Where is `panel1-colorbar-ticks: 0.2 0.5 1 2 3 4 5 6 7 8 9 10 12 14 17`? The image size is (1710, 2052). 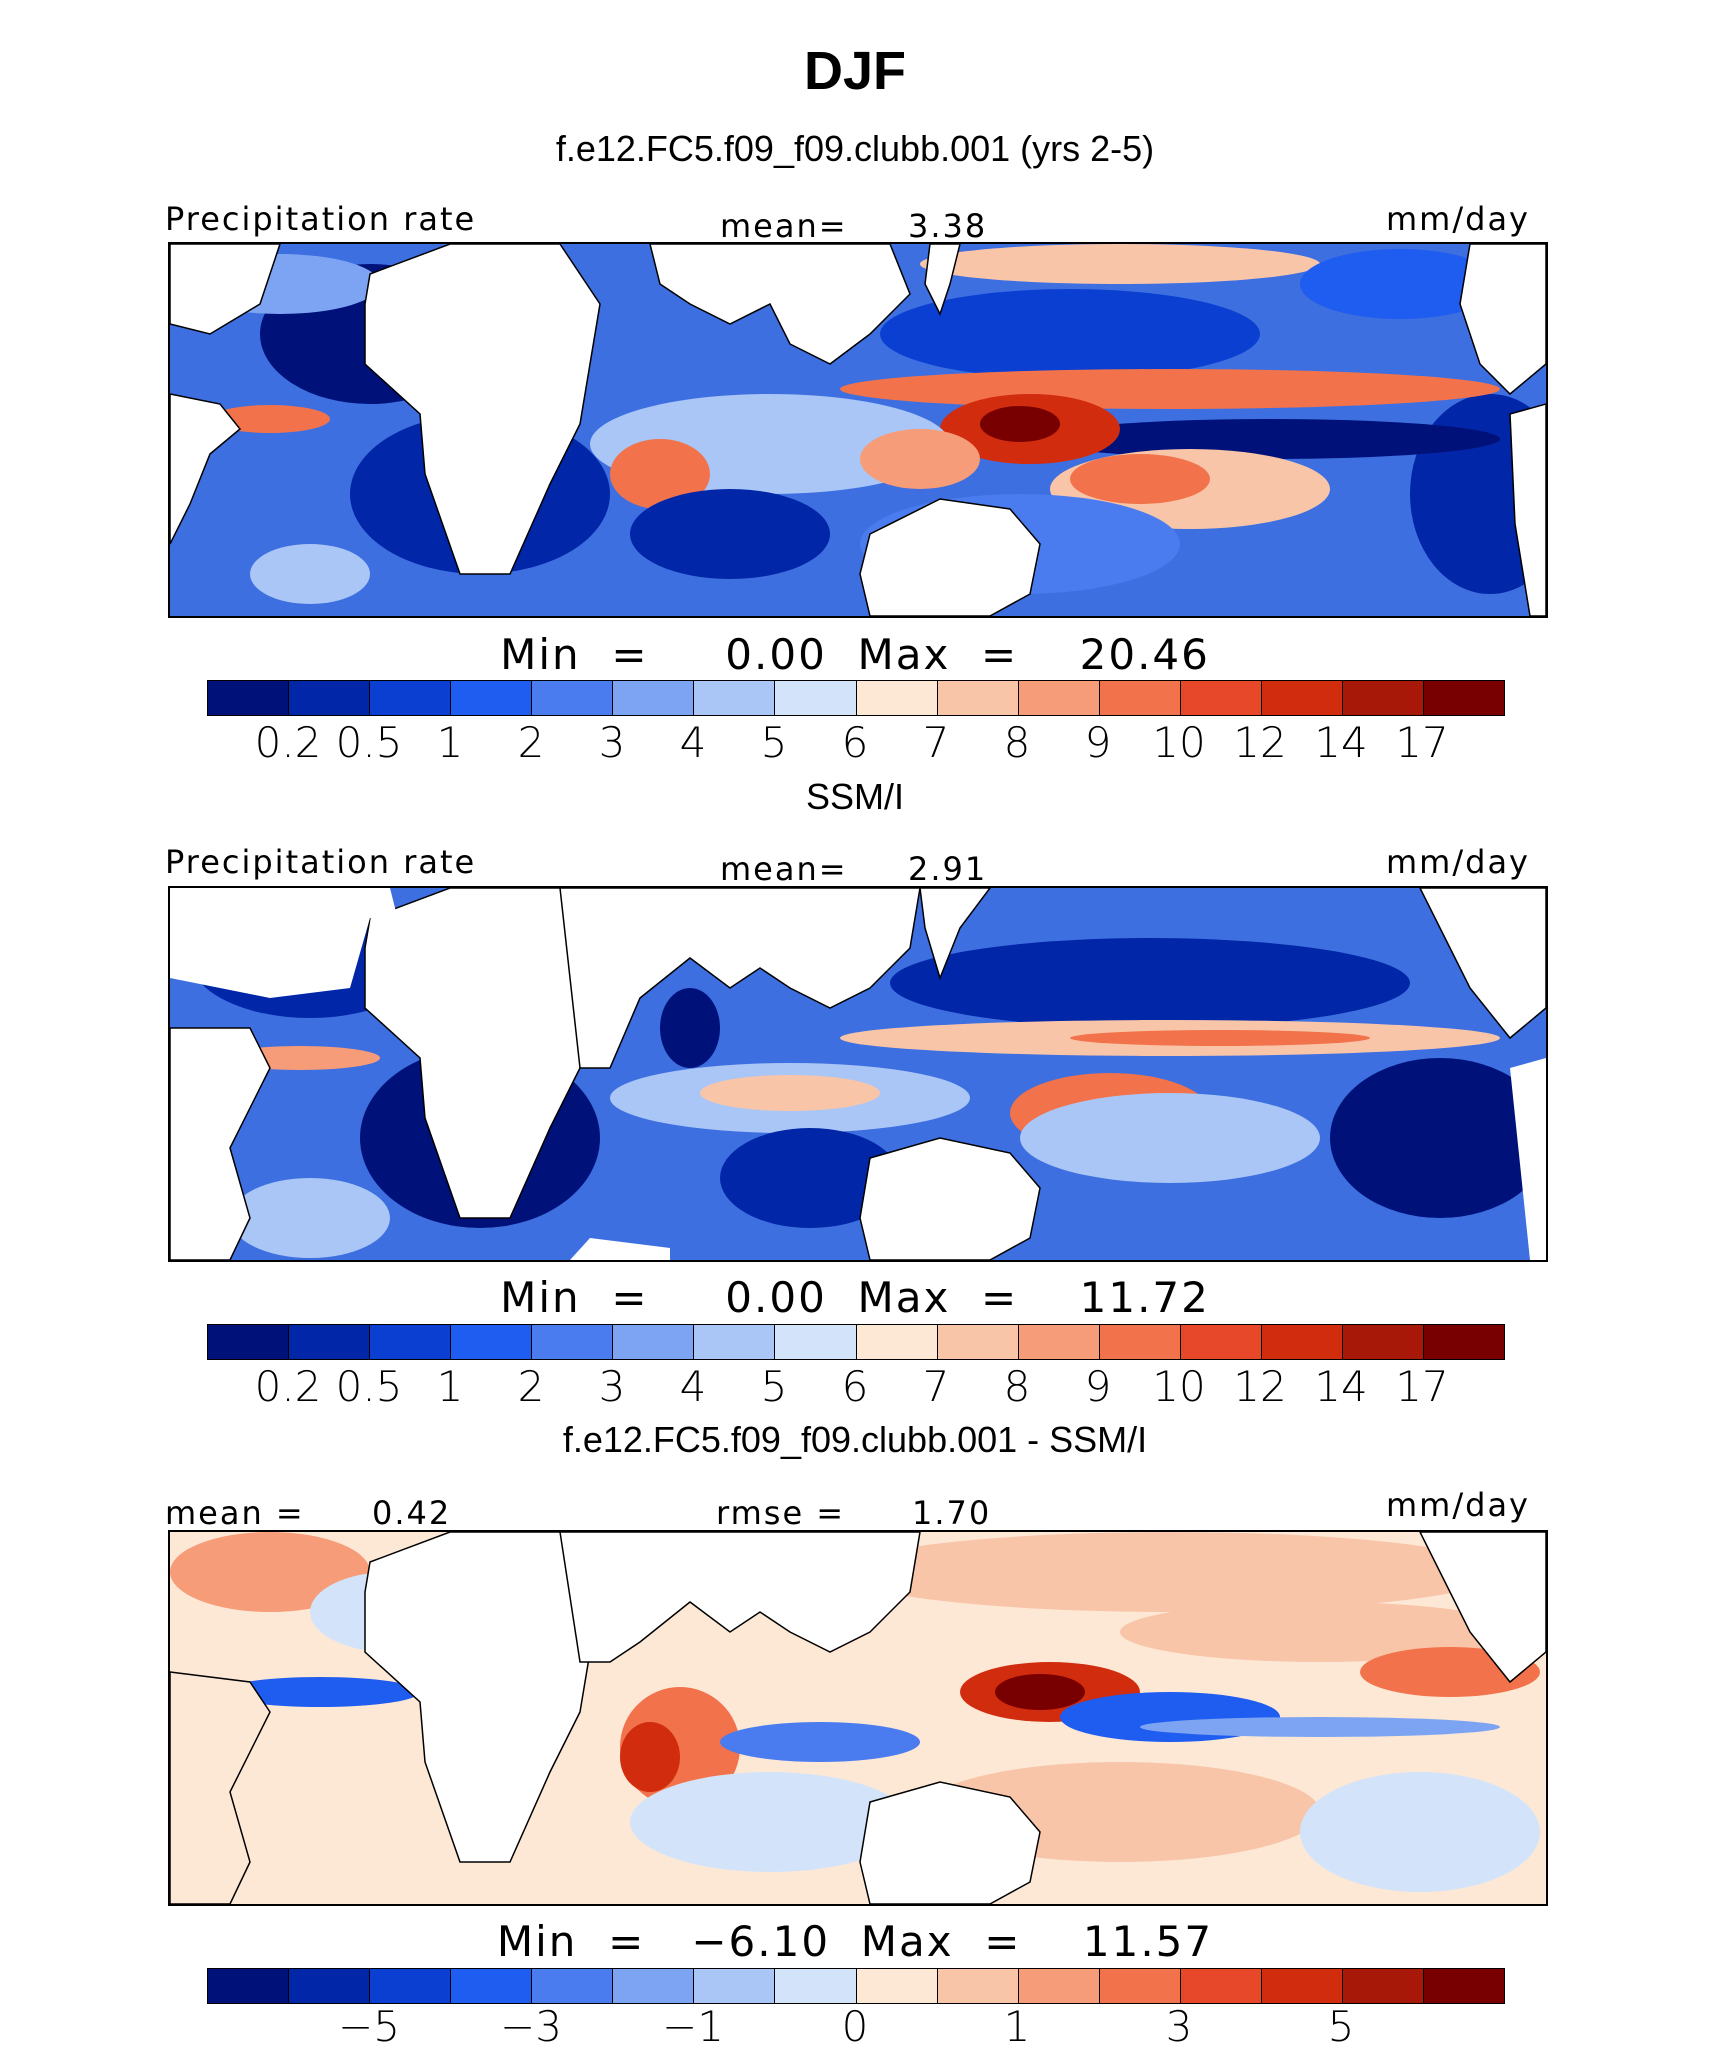 panel1-colorbar-ticks: 0.2 0.5 1 2 3 4 5 6 7 8 9 10 12 14 17 is located at coordinates (855, 743).